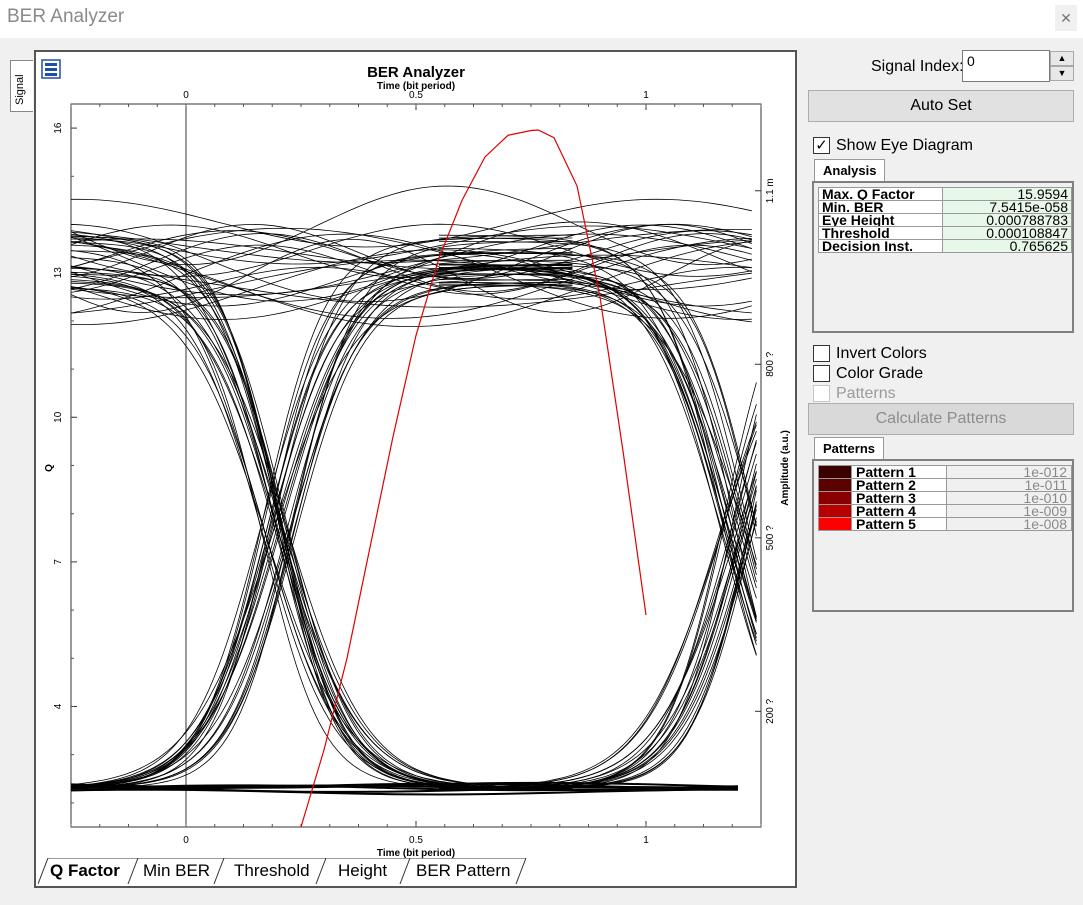 The width and height of the screenshot is (1083, 905). What do you see at coordinates (904, 145) in the screenshot?
I see `show-eye-label: Show Eye Diagram` at bounding box center [904, 145].